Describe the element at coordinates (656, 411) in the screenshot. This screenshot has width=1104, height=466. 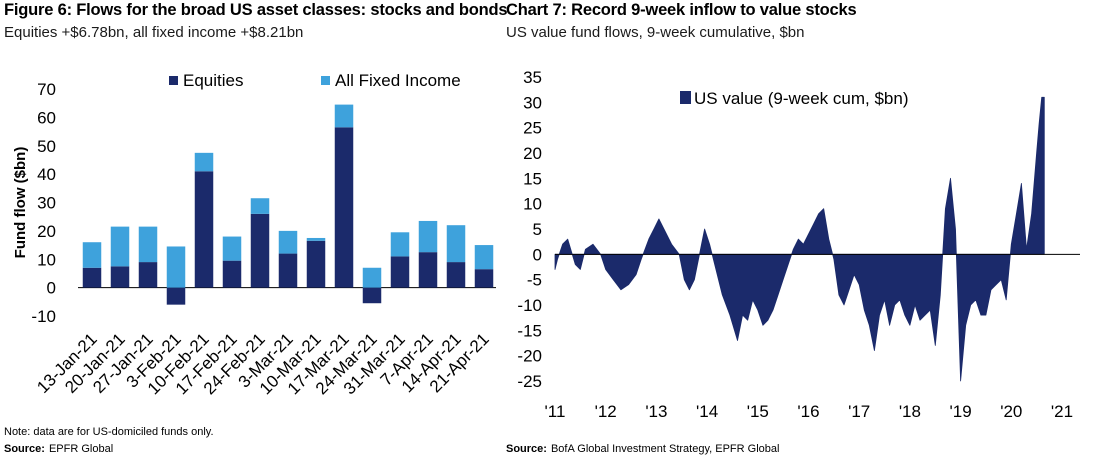
I see `x-tick-label: '13` at that location.